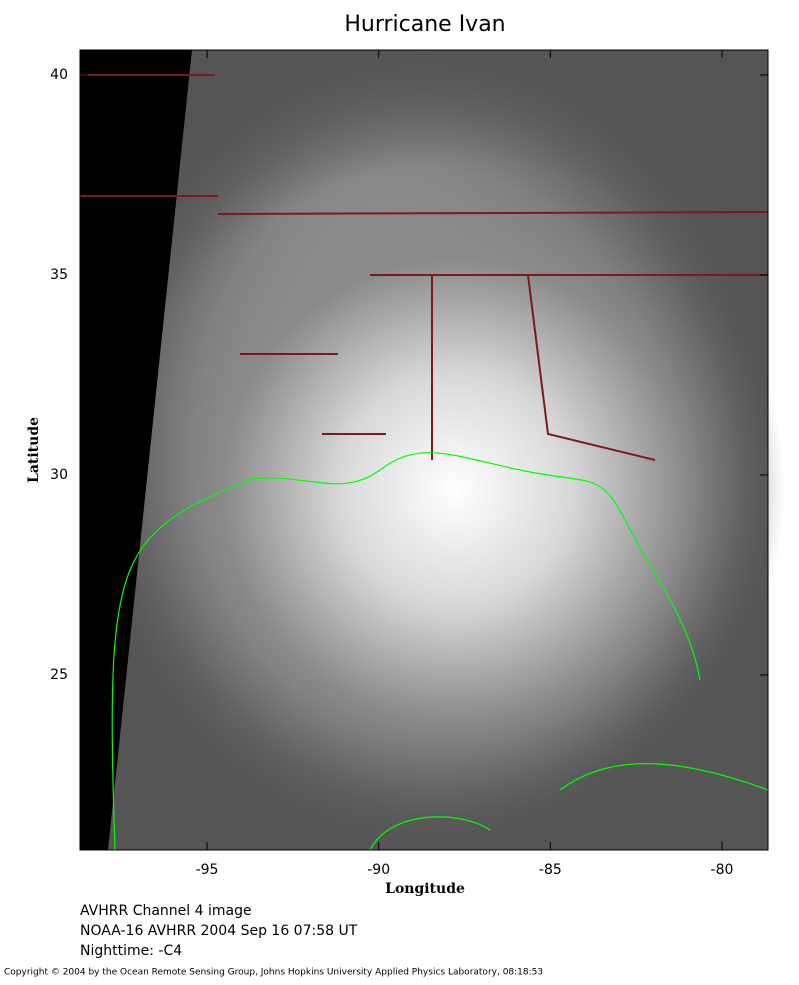 The width and height of the screenshot is (799, 985). Describe the element at coordinates (59, 675) in the screenshot. I see `y-tick-label: 25` at that location.